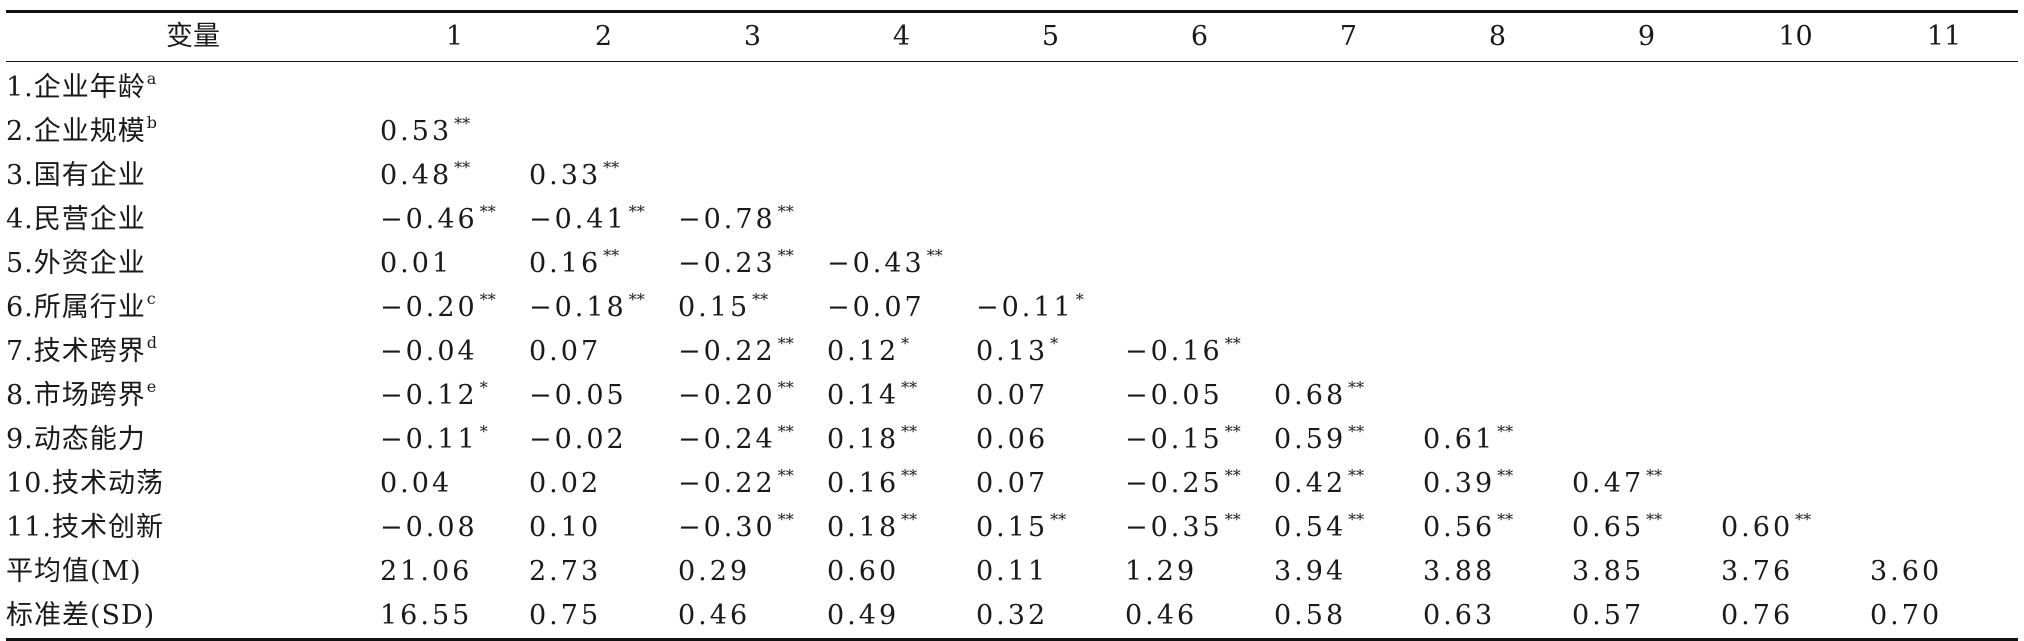 The width and height of the screenshot is (2024, 641). I want to click on table-row: 2.企业规模b 0.53 **, so click(1012, 132).